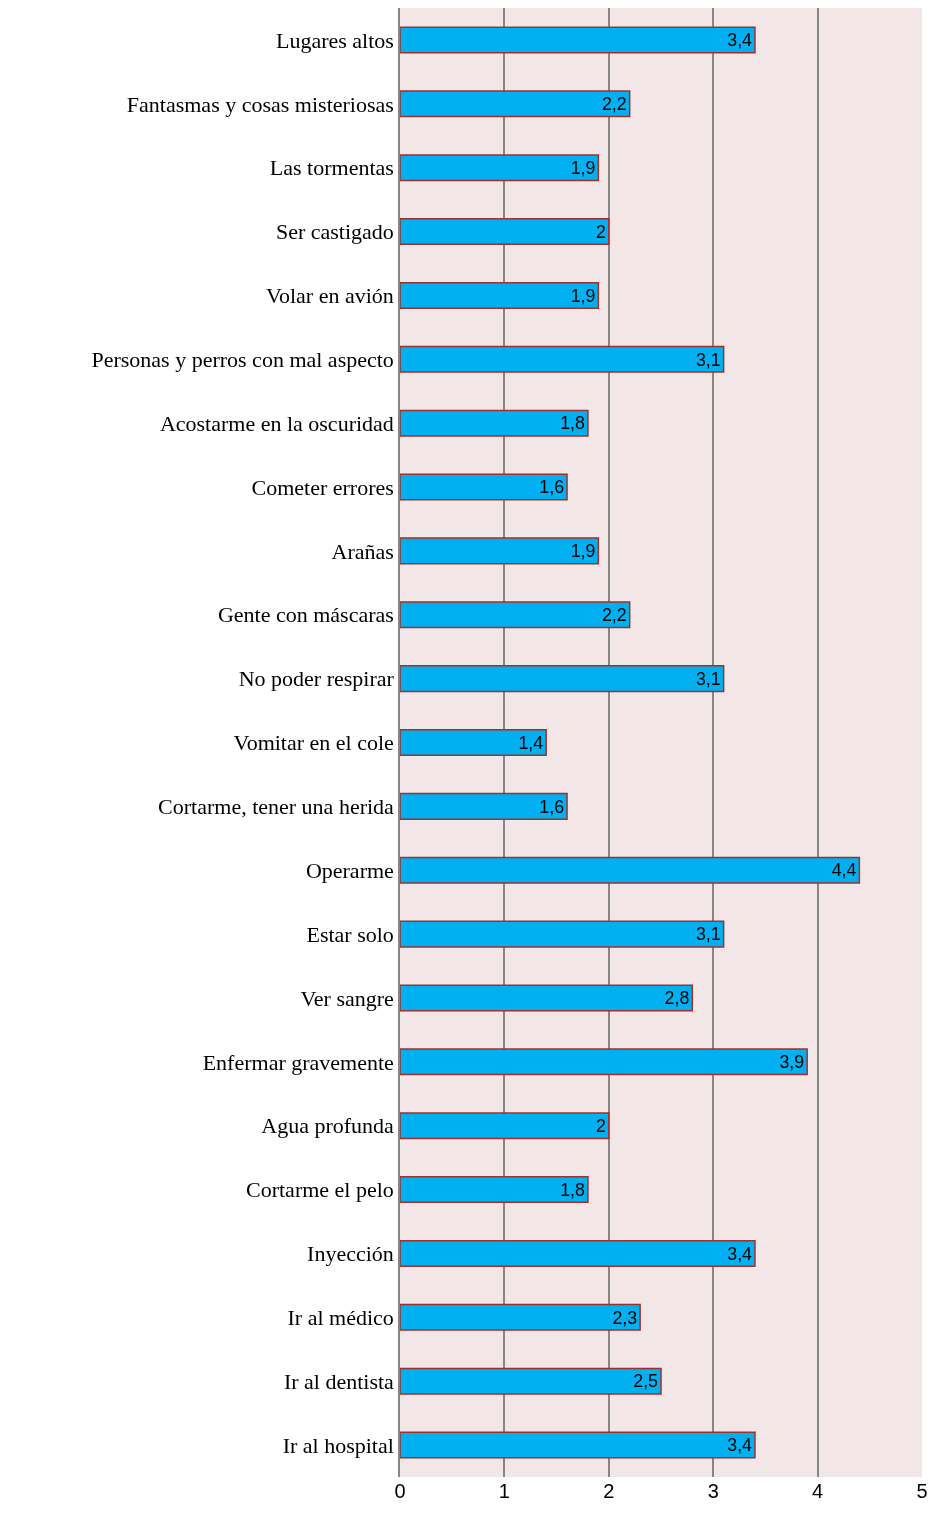 Image resolution: width=934 pixels, height=1531 pixels. What do you see at coordinates (242, 359) in the screenshot?
I see `y-tick-label: Personas y perros con mal aspecto` at bounding box center [242, 359].